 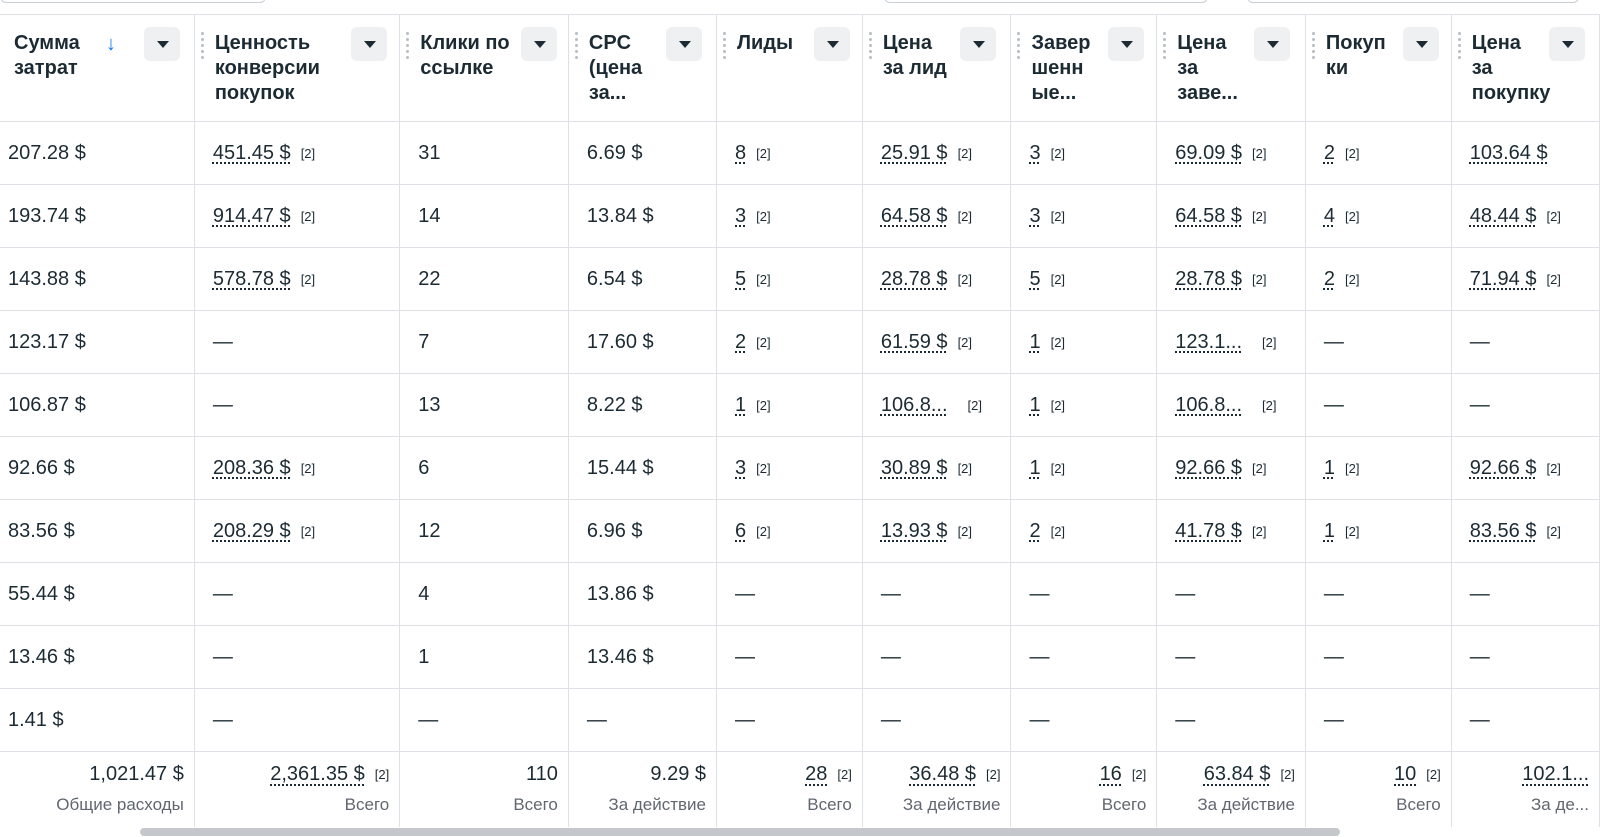 I want to click on total-value: 28, so click(x=816, y=774).